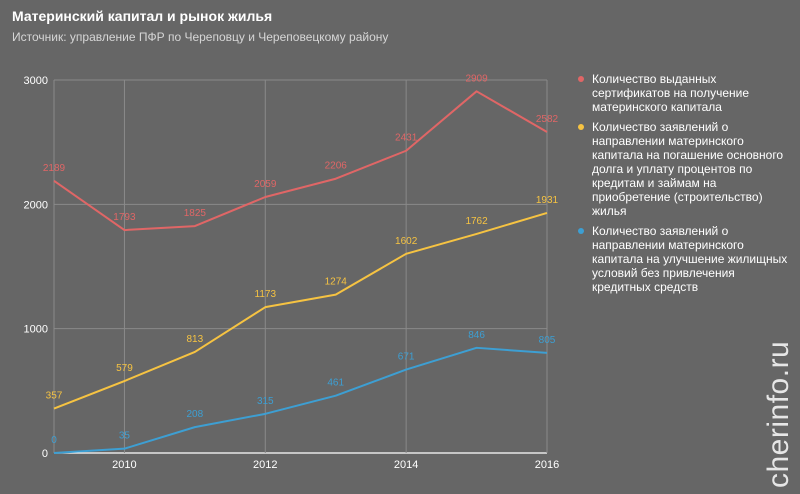 The image size is (800, 494). What do you see at coordinates (335, 383) in the screenshot?
I see `data-label: 461` at bounding box center [335, 383].